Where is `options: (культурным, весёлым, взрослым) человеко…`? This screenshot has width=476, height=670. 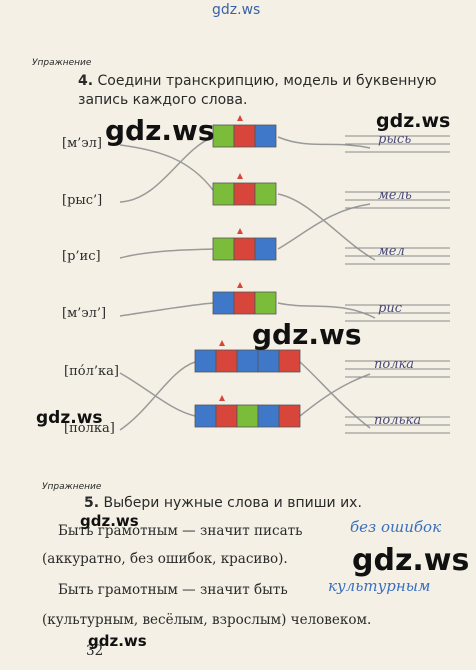 options: (культурным, весёлым, взрослым) человеко… is located at coordinates (207, 620).